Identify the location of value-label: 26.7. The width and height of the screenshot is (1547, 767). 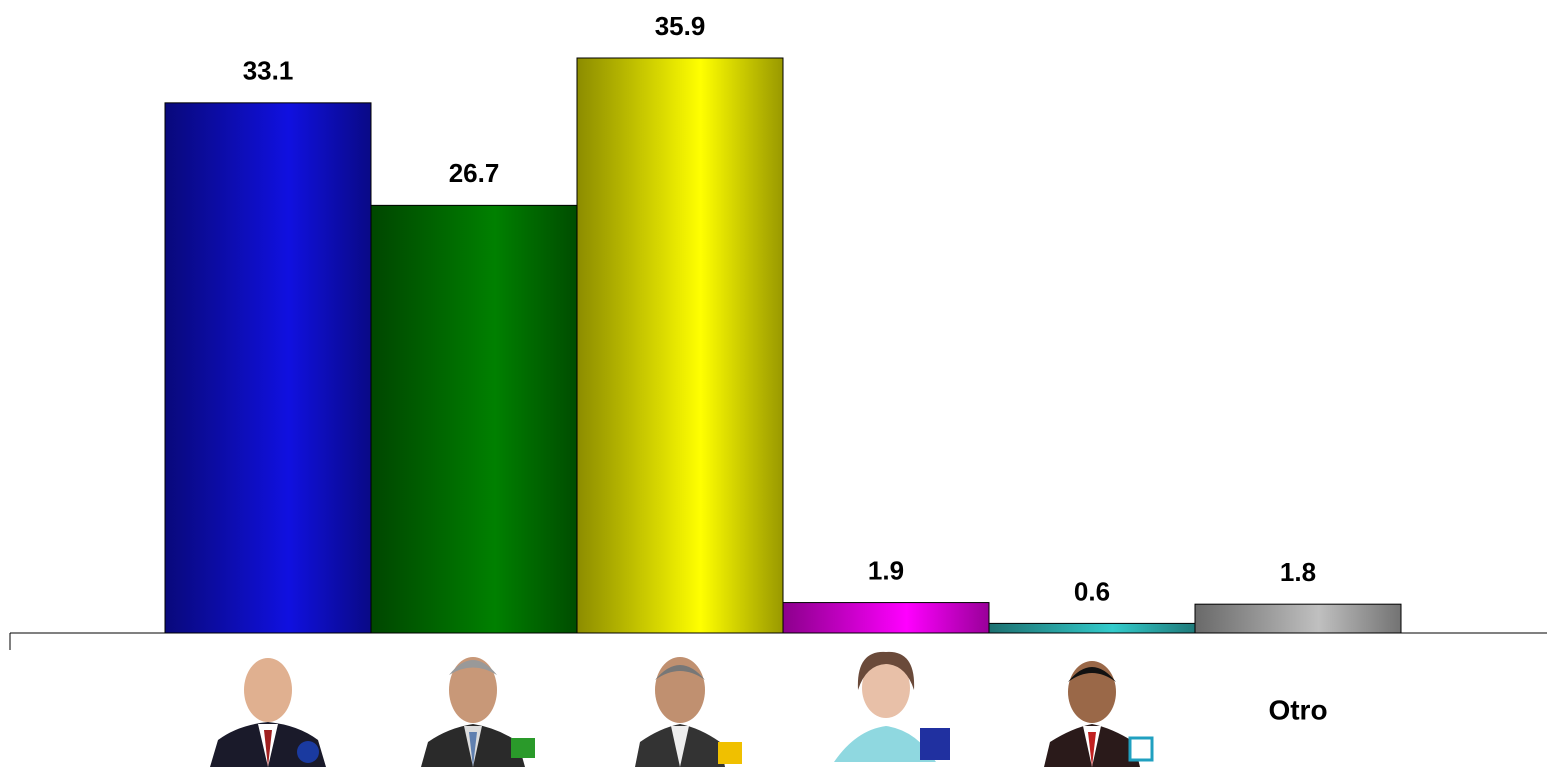
(474, 173).